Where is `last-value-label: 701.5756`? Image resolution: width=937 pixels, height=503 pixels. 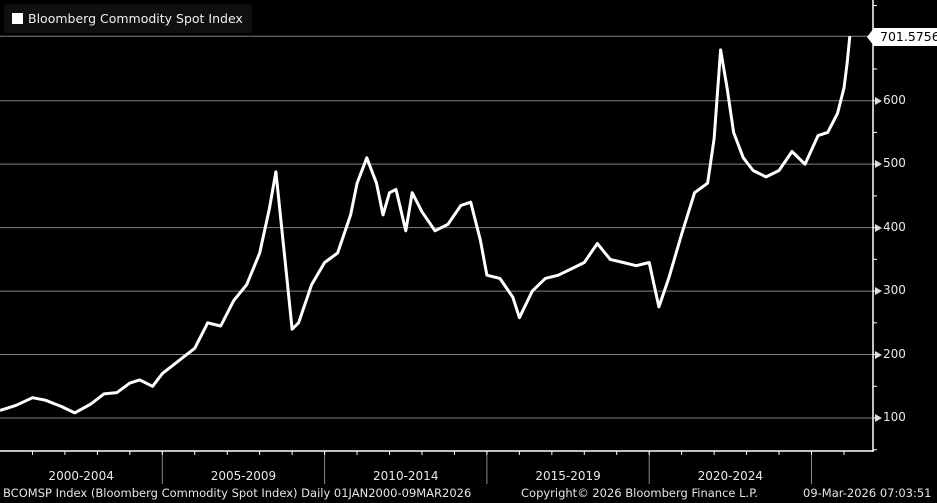 last-value-label: 701.5756 is located at coordinates (902, 37).